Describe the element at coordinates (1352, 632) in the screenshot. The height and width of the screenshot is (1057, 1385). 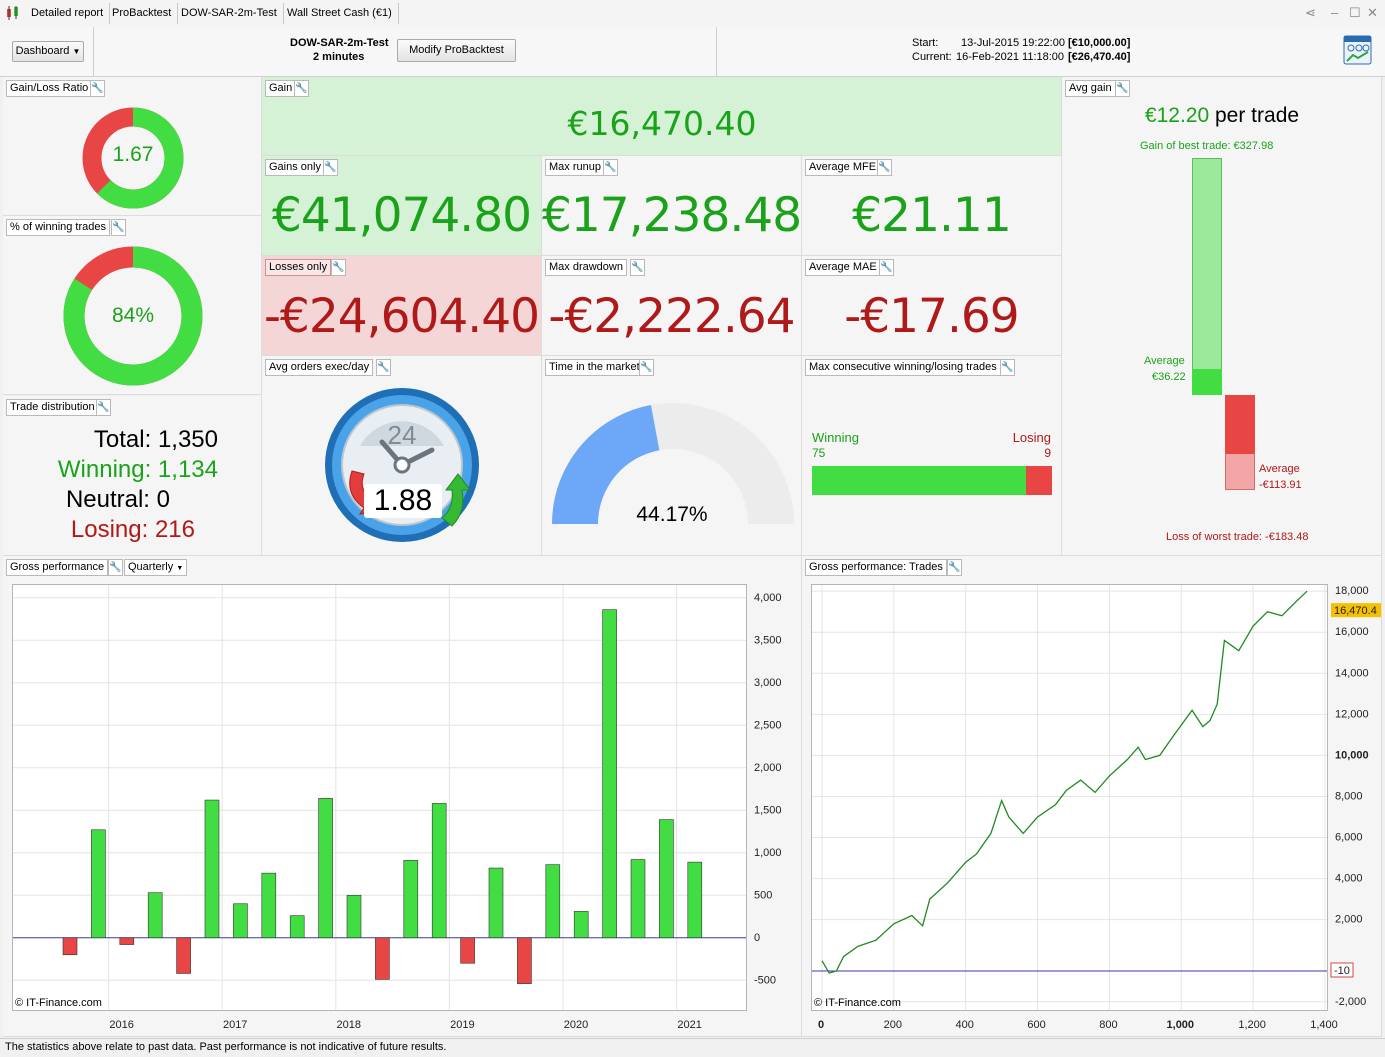
I see `y-tick-label: 16,000` at that location.